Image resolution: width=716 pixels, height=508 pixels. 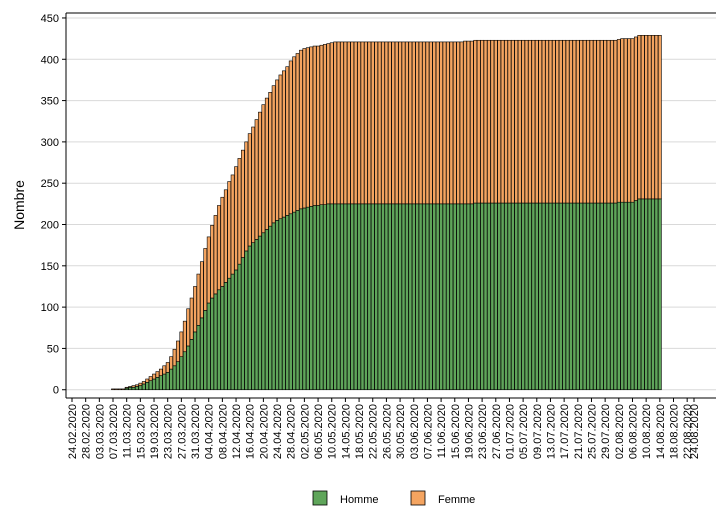 I want to click on x-tick-label: 18.05.2020, so click(x=360, y=431).